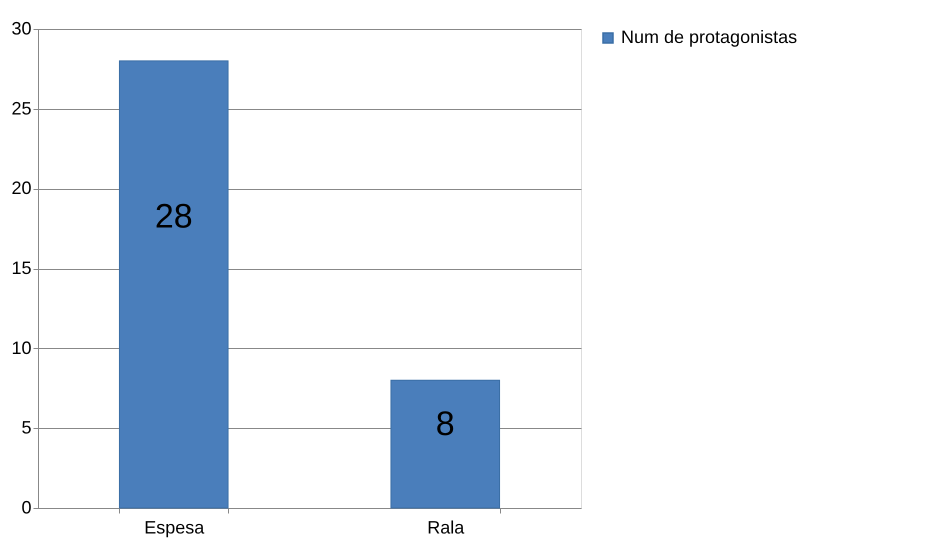  What do you see at coordinates (21, 108) in the screenshot?
I see `y-tick-label: 25` at bounding box center [21, 108].